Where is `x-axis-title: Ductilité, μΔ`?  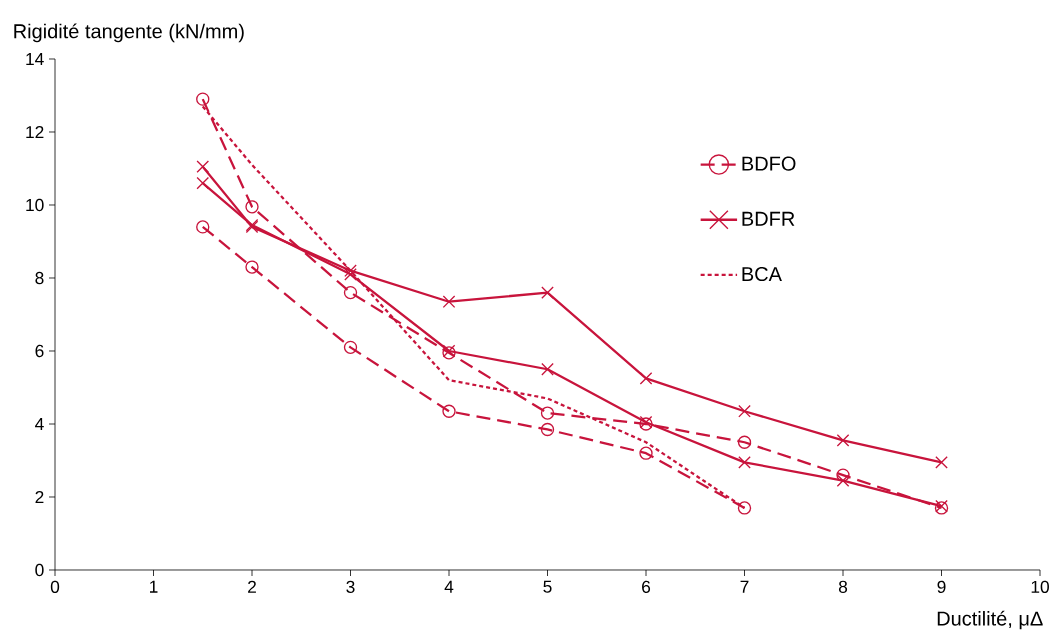
x-axis-title: Ductilité, μΔ is located at coordinates (990, 620).